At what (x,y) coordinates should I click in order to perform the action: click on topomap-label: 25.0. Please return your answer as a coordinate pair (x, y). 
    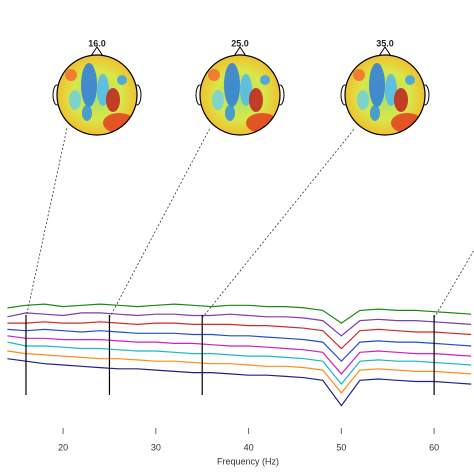
    Looking at the image, I should click on (240, 43).